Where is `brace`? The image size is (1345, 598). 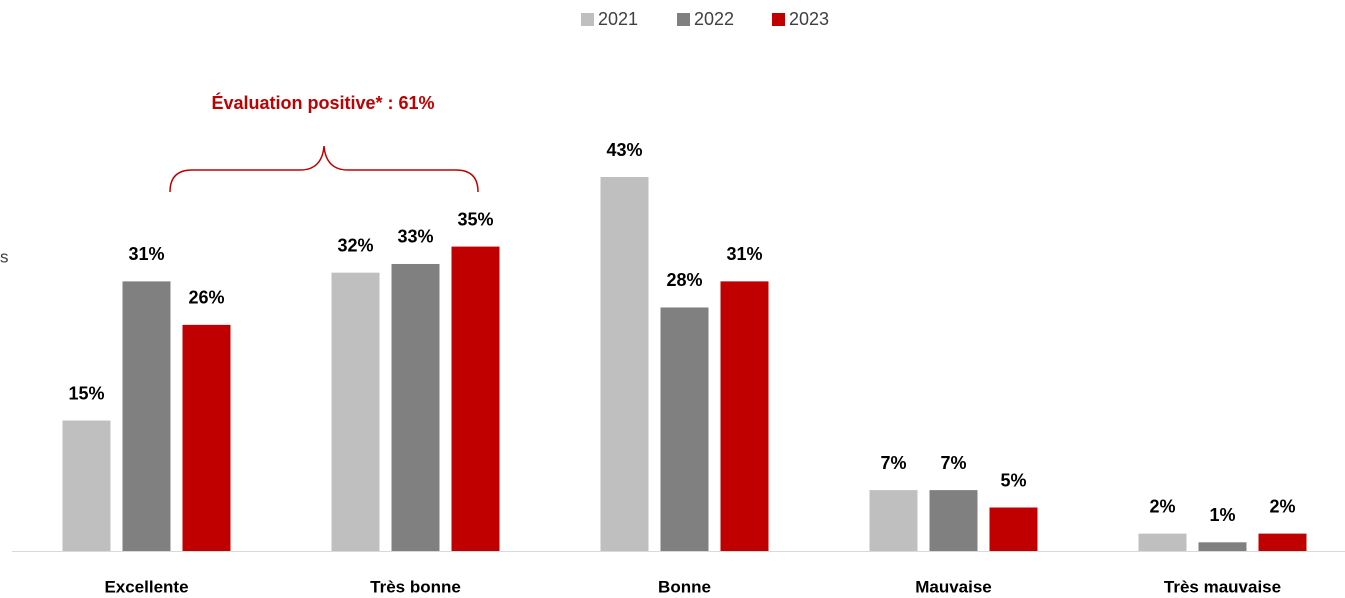 brace is located at coordinates (324, 169).